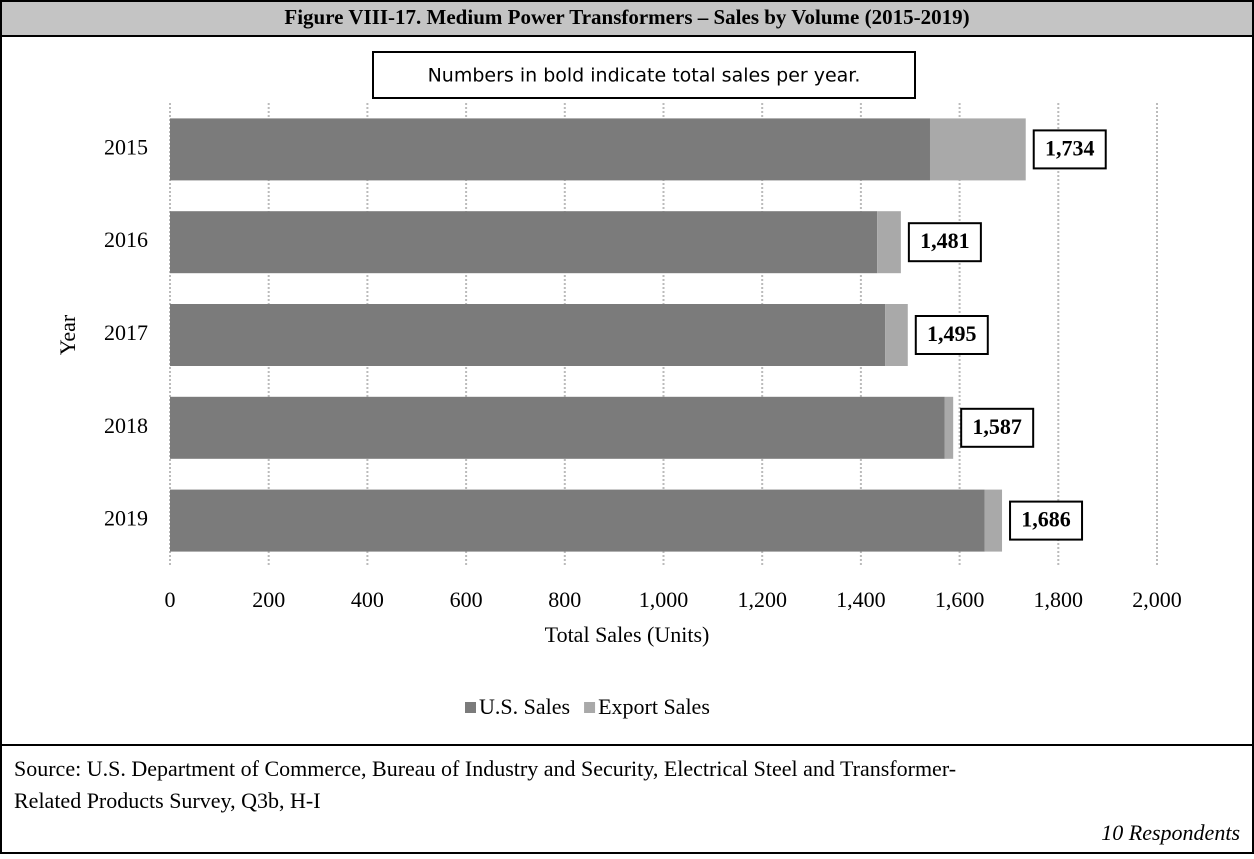 The image size is (1254, 859). What do you see at coordinates (627, 634) in the screenshot?
I see `x-axis-label: Total Sales (Units)` at bounding box center [627, 634].